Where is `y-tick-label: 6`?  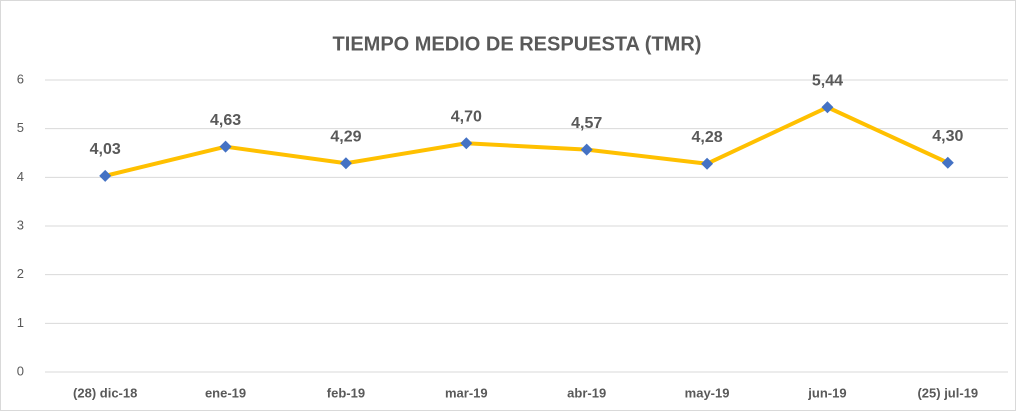
y-tick-label: 6 is located at coordinates (20, 78).